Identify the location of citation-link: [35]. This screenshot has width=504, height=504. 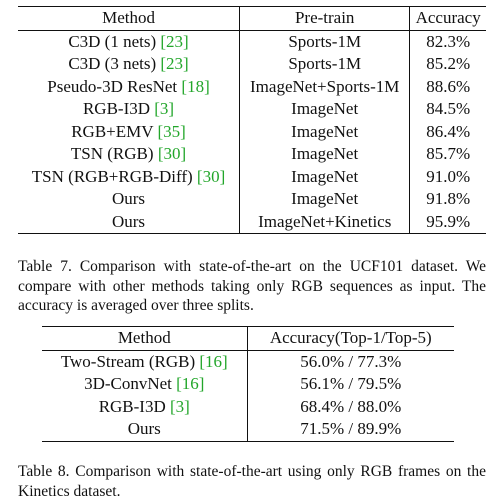
(171, 131).